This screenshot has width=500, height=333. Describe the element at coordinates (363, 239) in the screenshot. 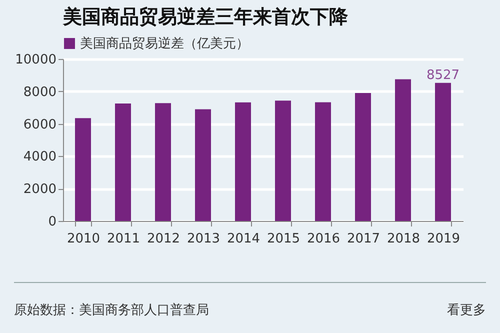

I see `x-tick-label: 2017` at that location.